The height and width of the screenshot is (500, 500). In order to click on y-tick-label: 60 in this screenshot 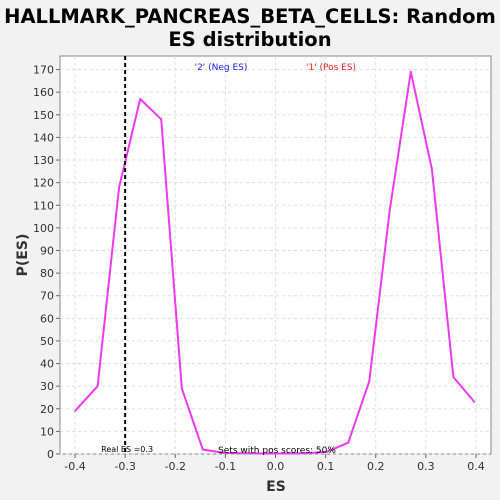, I will do `click(47, 318)`.